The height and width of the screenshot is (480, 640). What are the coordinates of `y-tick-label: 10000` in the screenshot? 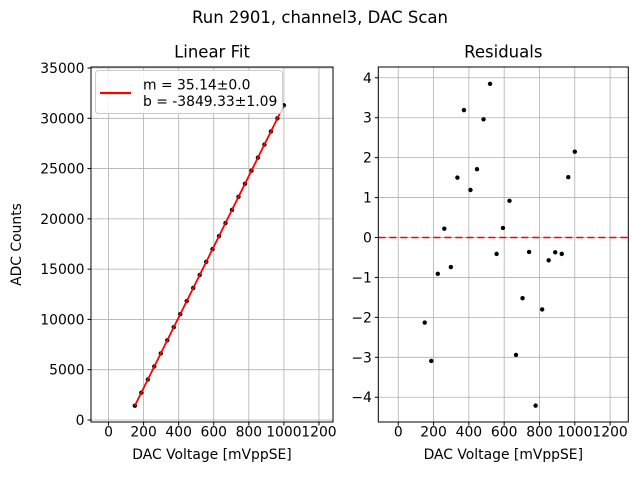 It's located at (62, 320).